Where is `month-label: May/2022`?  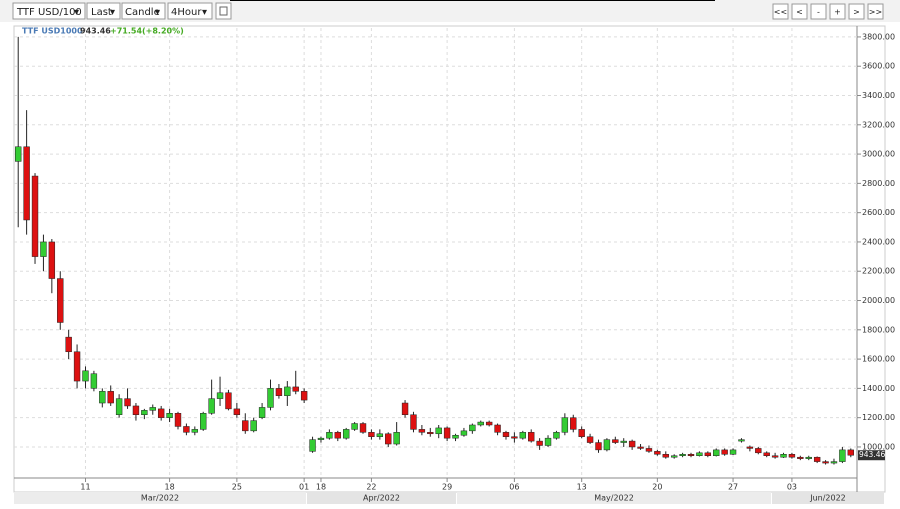 month-label: May/2022 is located at coordinates (614, 498).